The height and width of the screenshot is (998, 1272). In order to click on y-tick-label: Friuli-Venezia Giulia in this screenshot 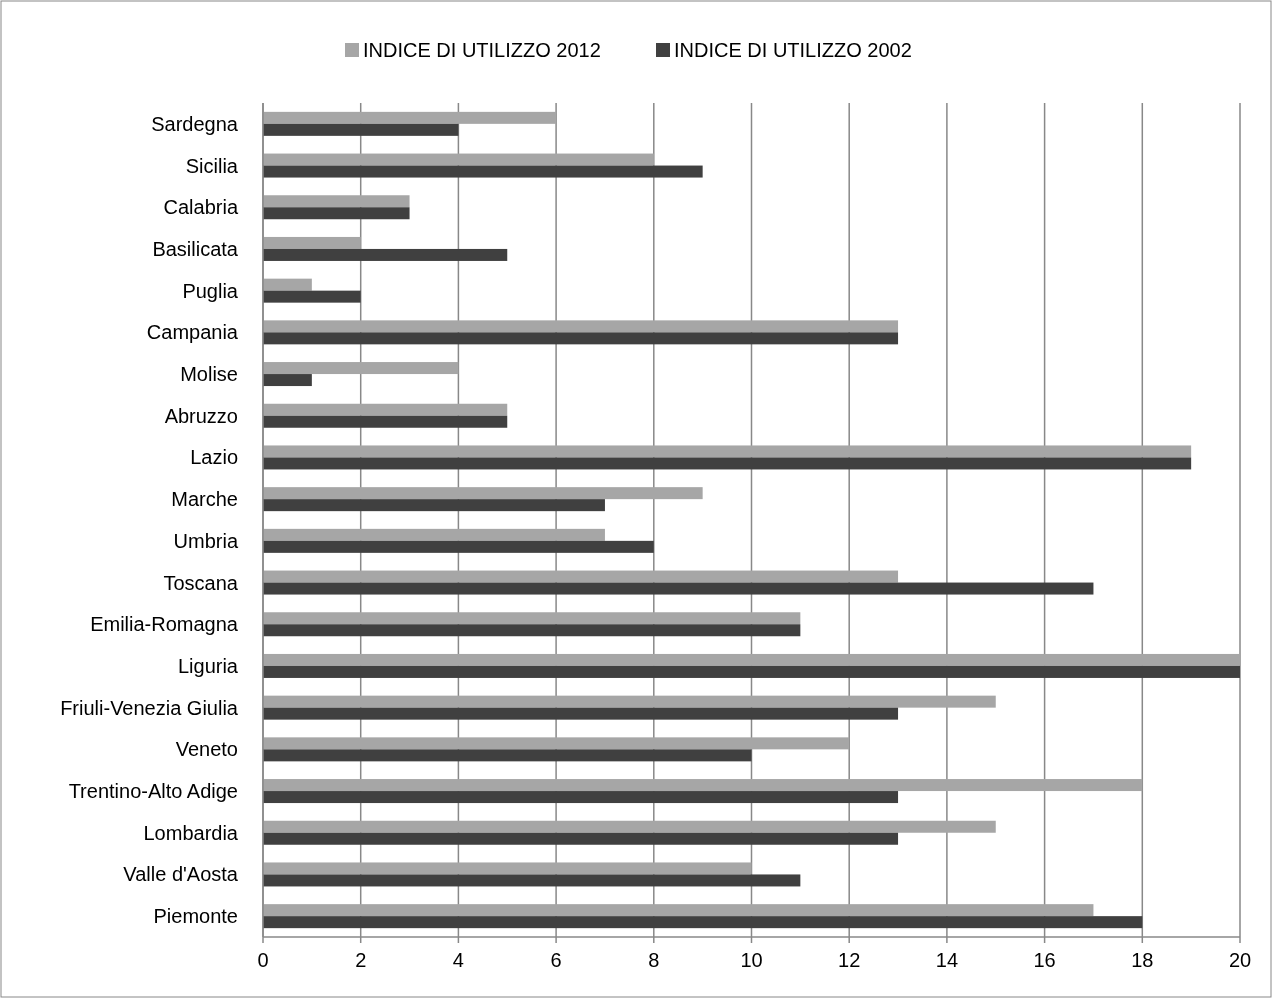, I will do `click(149, 707)`.